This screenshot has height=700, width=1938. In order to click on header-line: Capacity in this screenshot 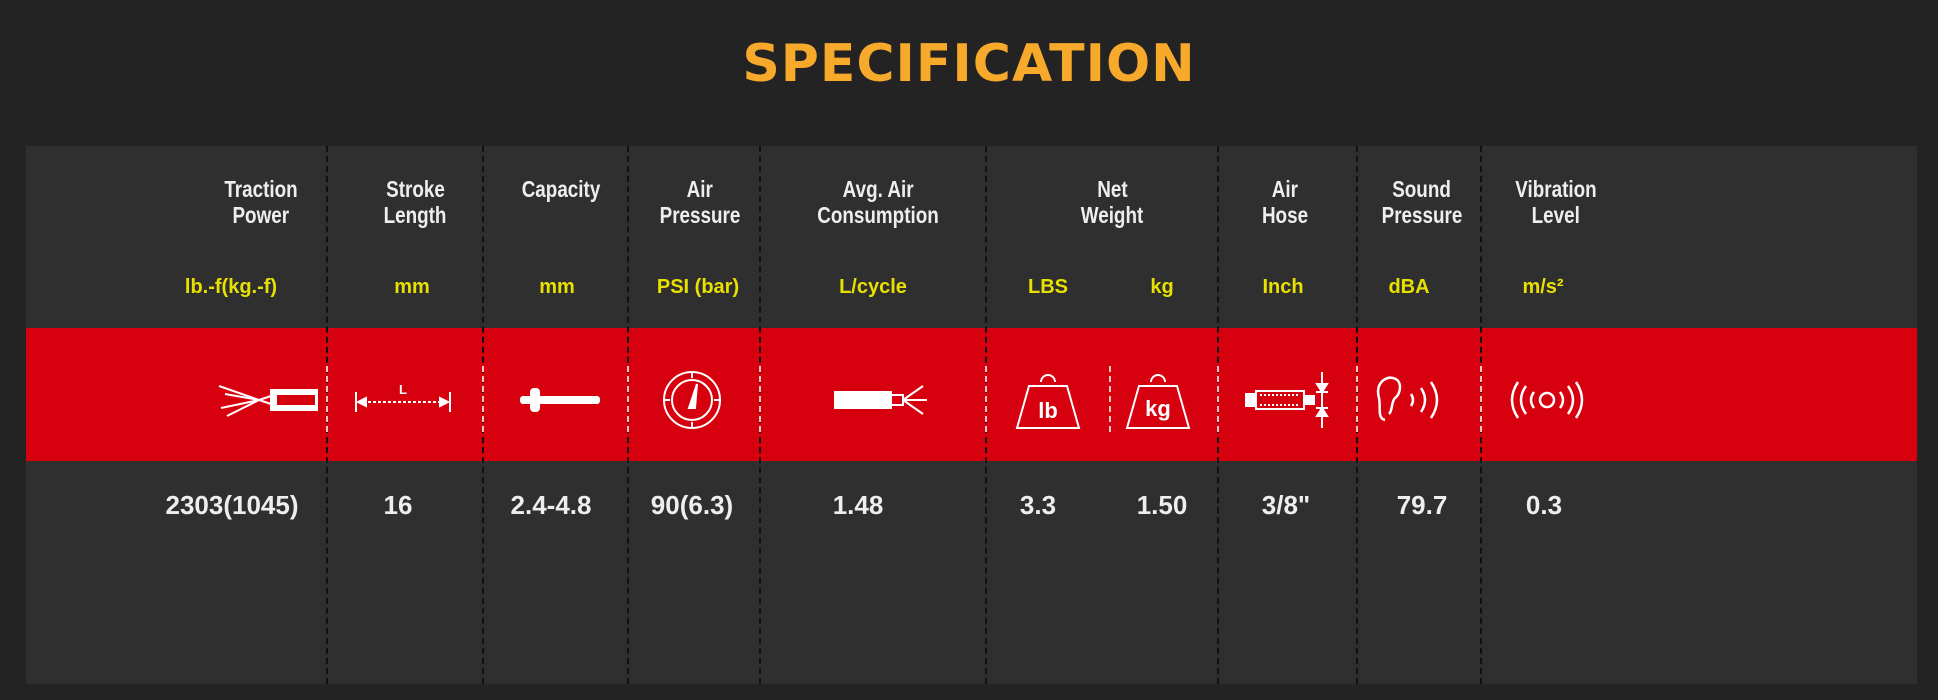, I will do `click(561, 189)`.